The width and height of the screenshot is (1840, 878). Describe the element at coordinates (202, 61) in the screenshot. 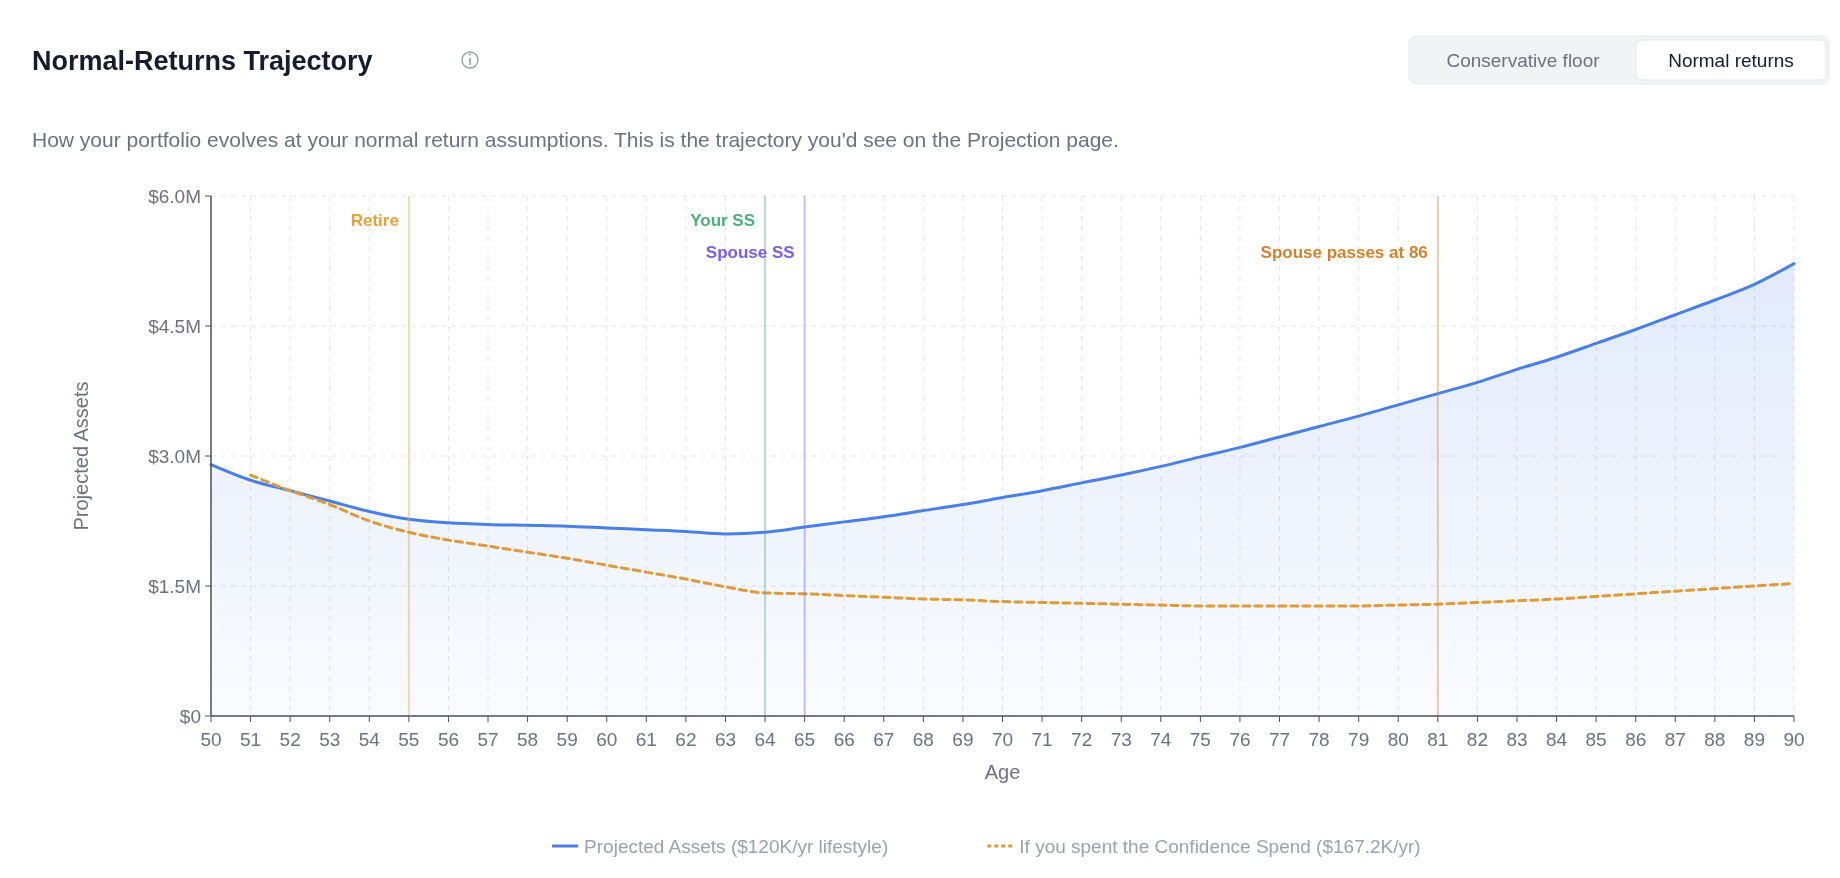

I see `chart-title: Normal-Returns Trajectory` at that location.